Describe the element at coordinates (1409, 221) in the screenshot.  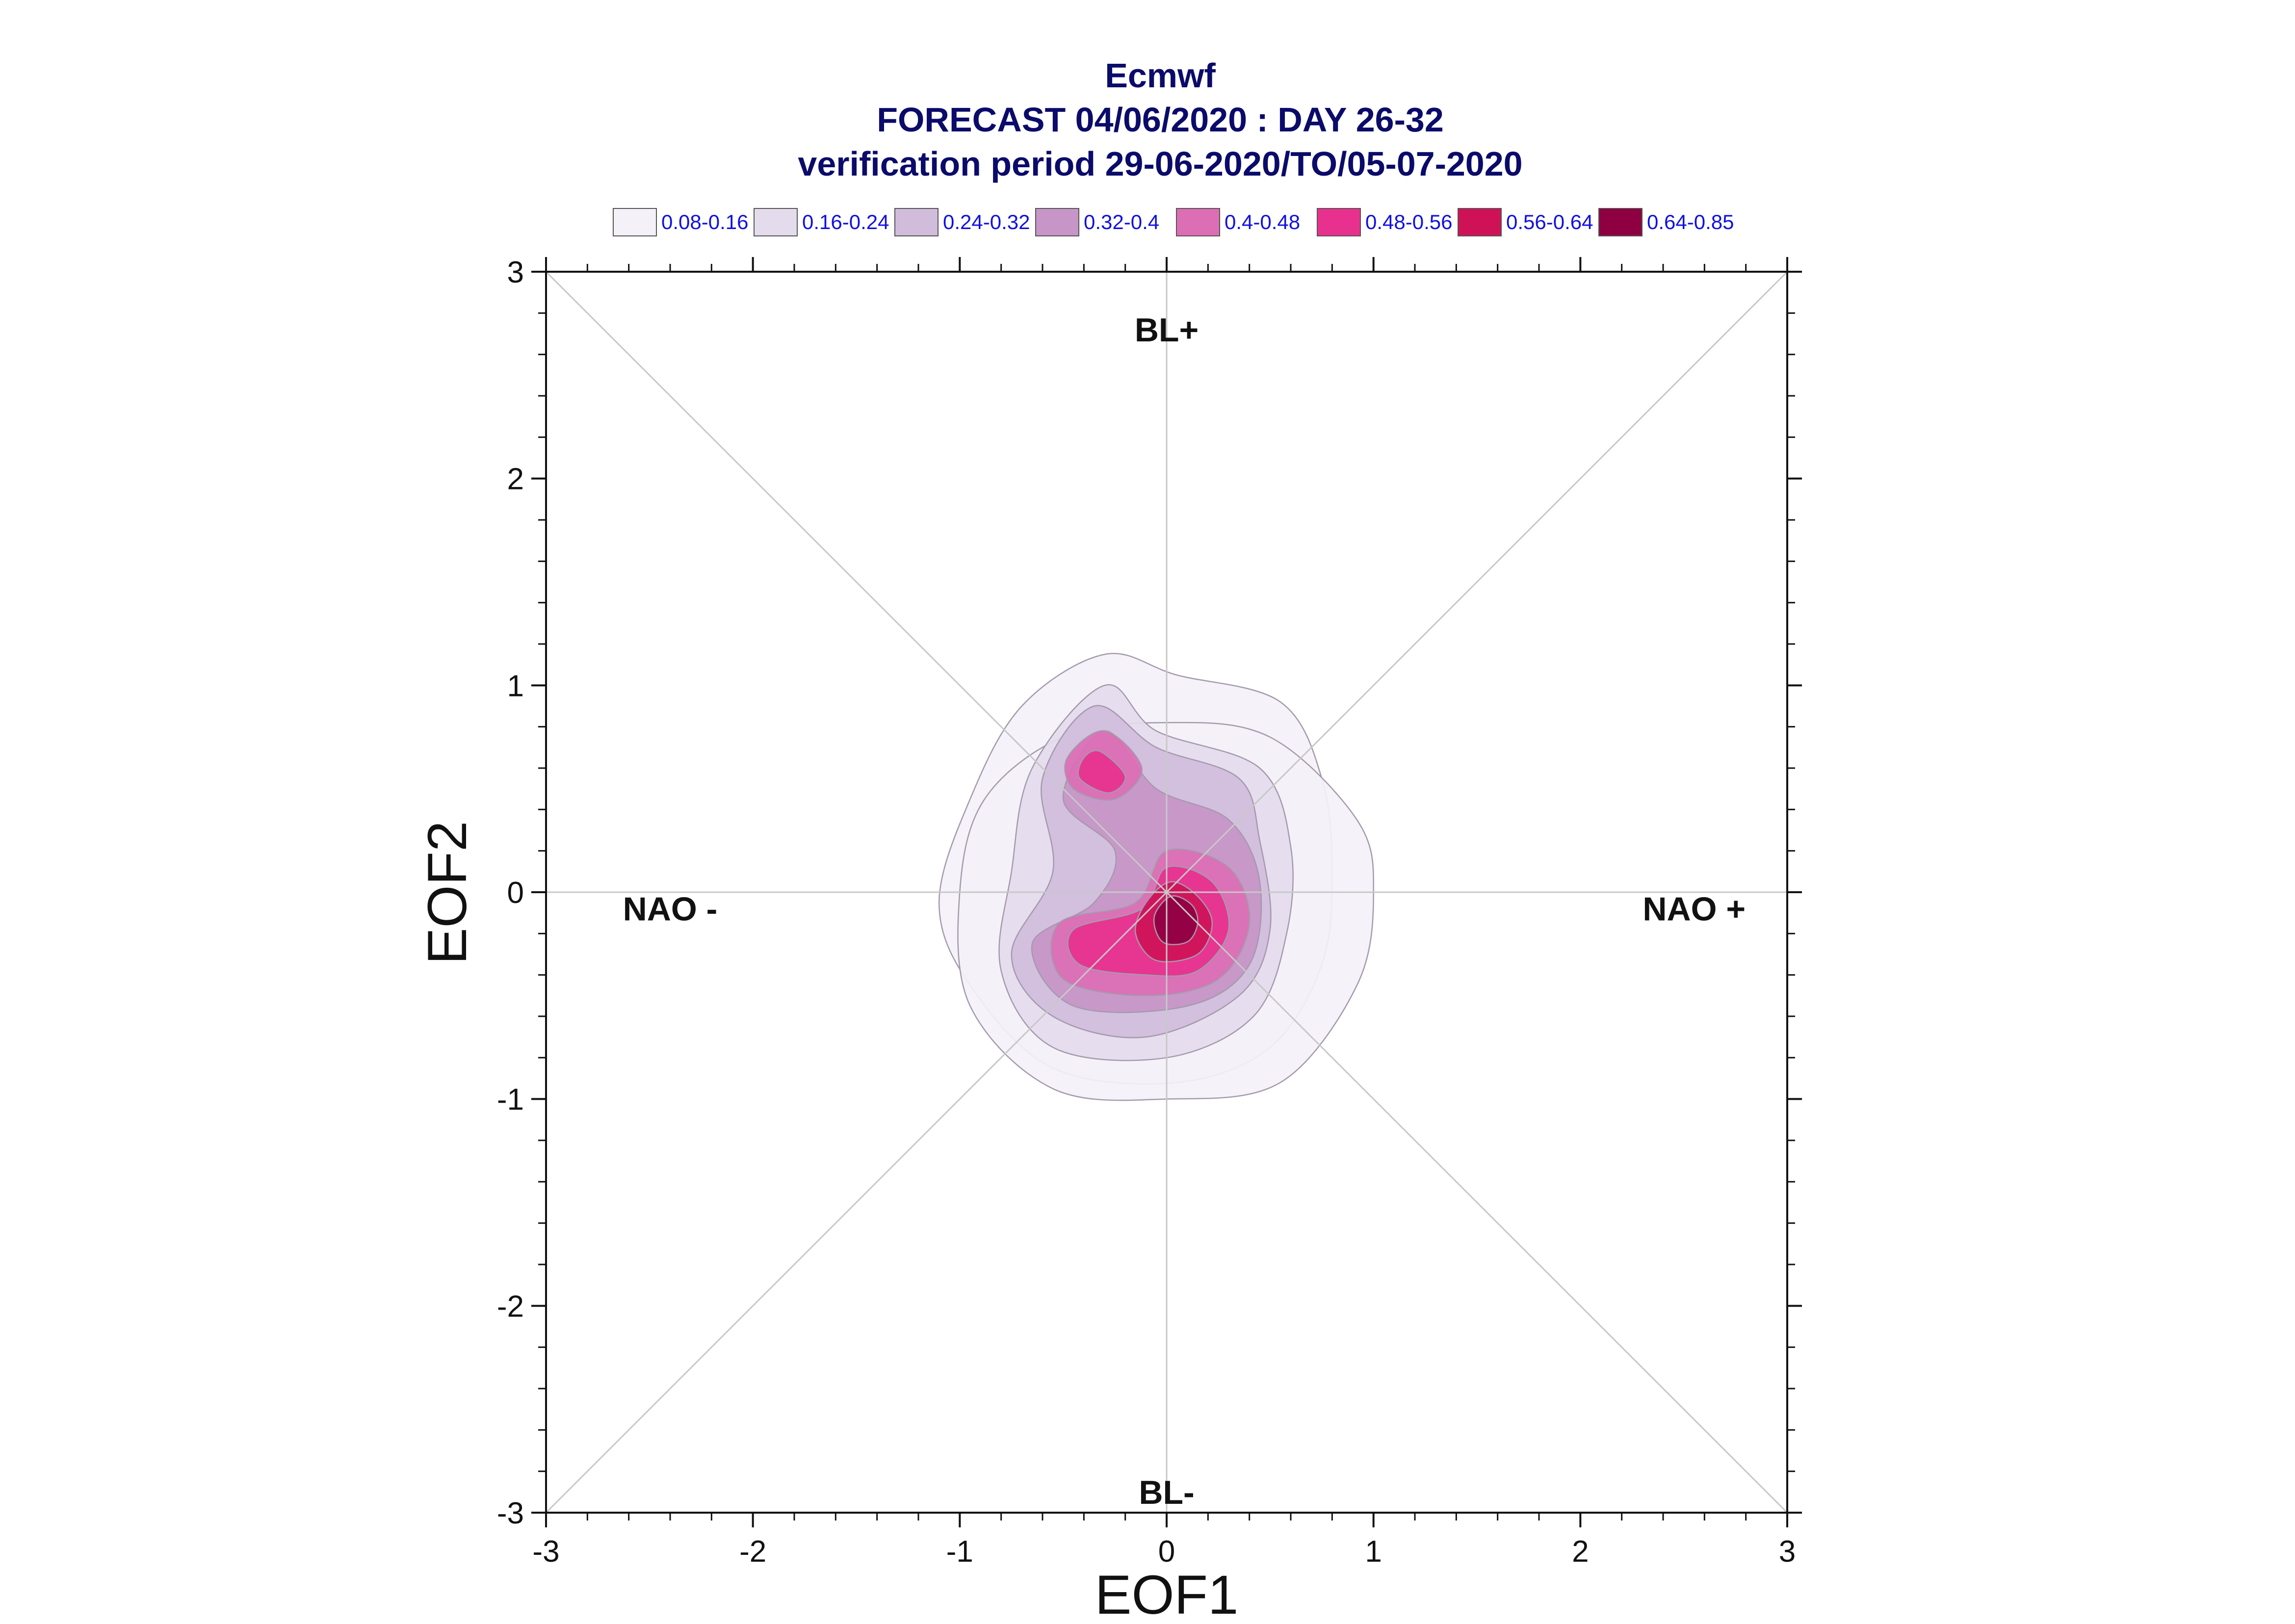
I see `legend-label: 0.48-0.56` at that location.